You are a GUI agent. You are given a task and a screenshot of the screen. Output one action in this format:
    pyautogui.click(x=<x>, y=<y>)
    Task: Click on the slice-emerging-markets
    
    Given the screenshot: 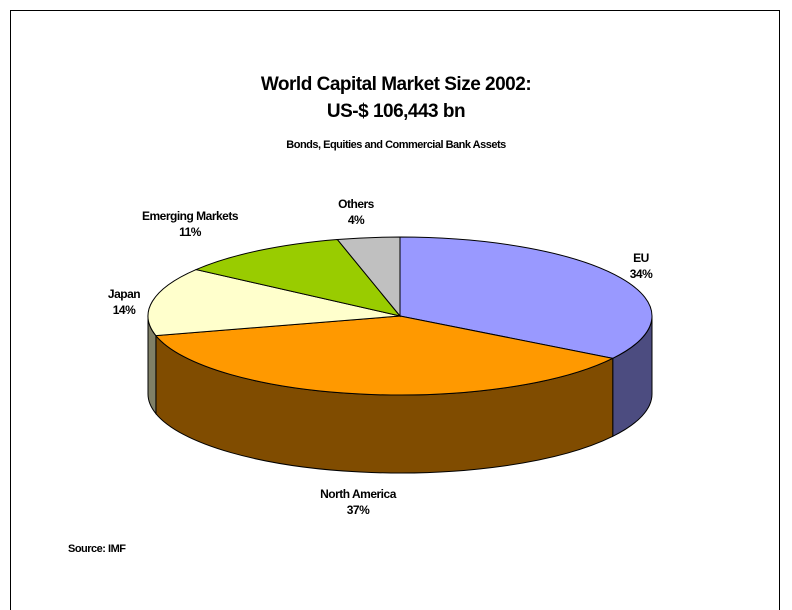 What is the action you would take?
    pyautogui.click(x=298, y=277)
    